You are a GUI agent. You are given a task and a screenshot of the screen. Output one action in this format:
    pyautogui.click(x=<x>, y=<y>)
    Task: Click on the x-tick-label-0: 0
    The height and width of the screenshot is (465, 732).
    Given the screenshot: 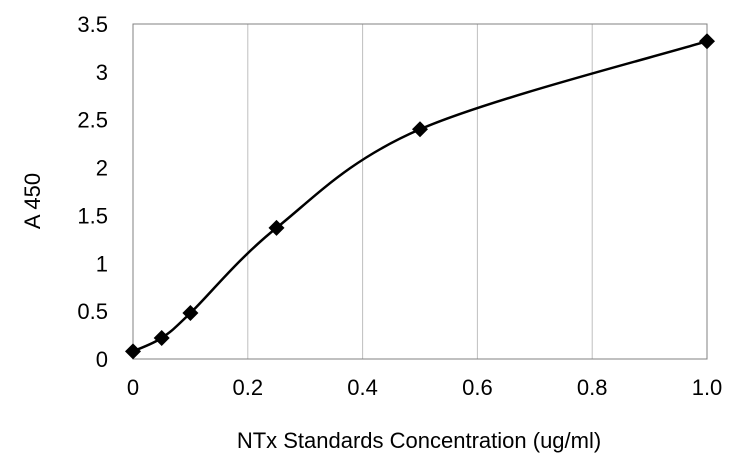 What is the action you would take?
    pyautogui.click(x=133, y=387)
    